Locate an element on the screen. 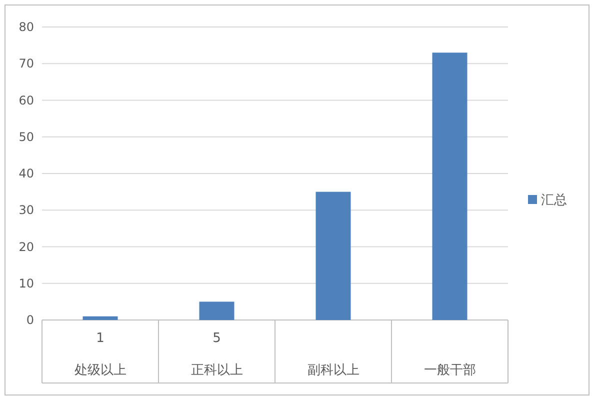 The width and height of the screenshot is (594, 404). legend: 汇总 is located at coordinates (547, 200).